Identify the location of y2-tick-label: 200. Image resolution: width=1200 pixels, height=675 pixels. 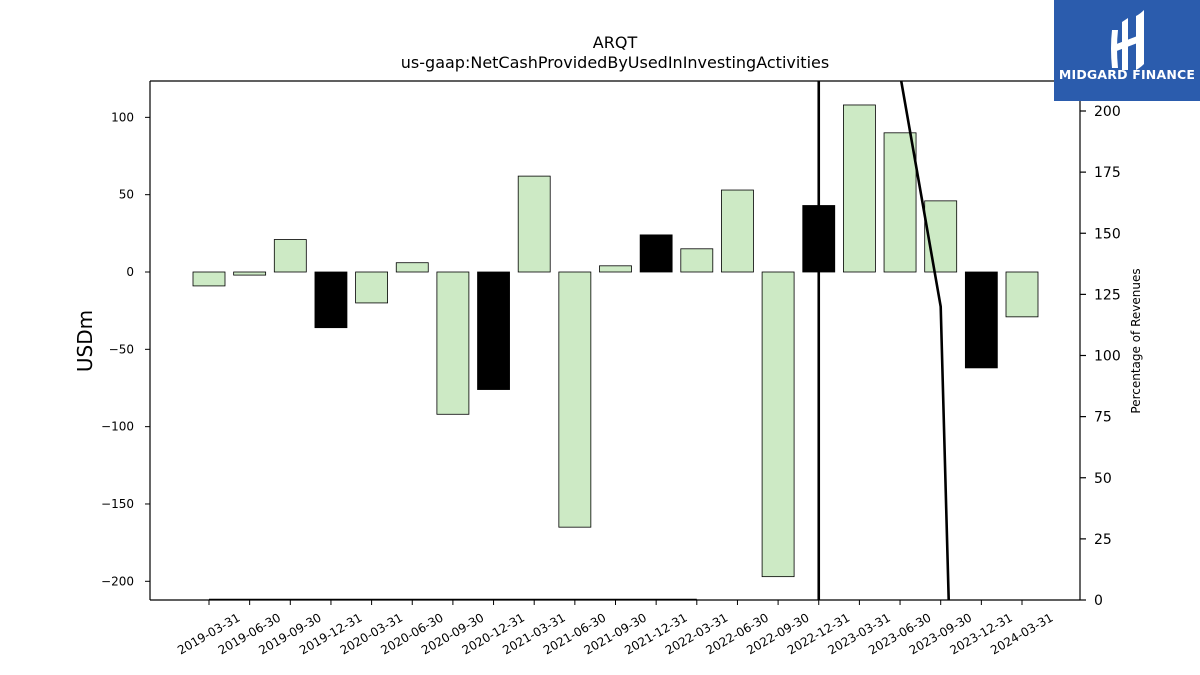
(1107, 112).